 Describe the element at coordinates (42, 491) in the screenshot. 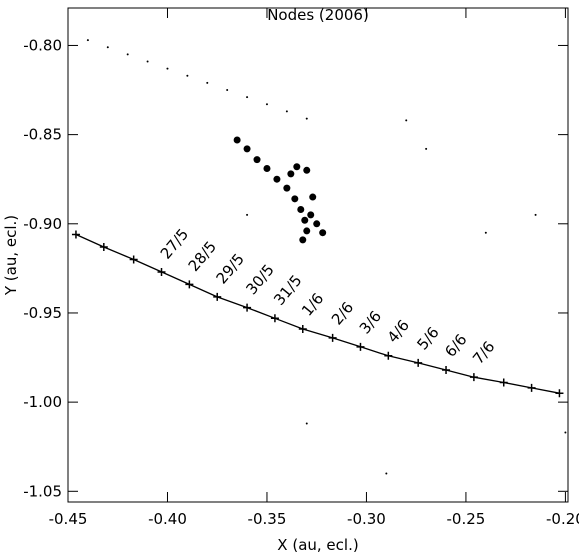

I see `y-tick-label: -1.05` at that location.